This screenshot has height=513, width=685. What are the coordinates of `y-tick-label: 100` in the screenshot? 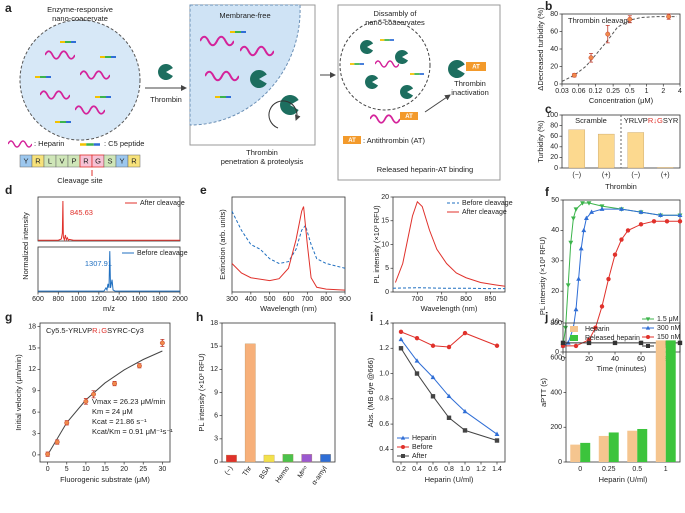 It's located at (552, 115).